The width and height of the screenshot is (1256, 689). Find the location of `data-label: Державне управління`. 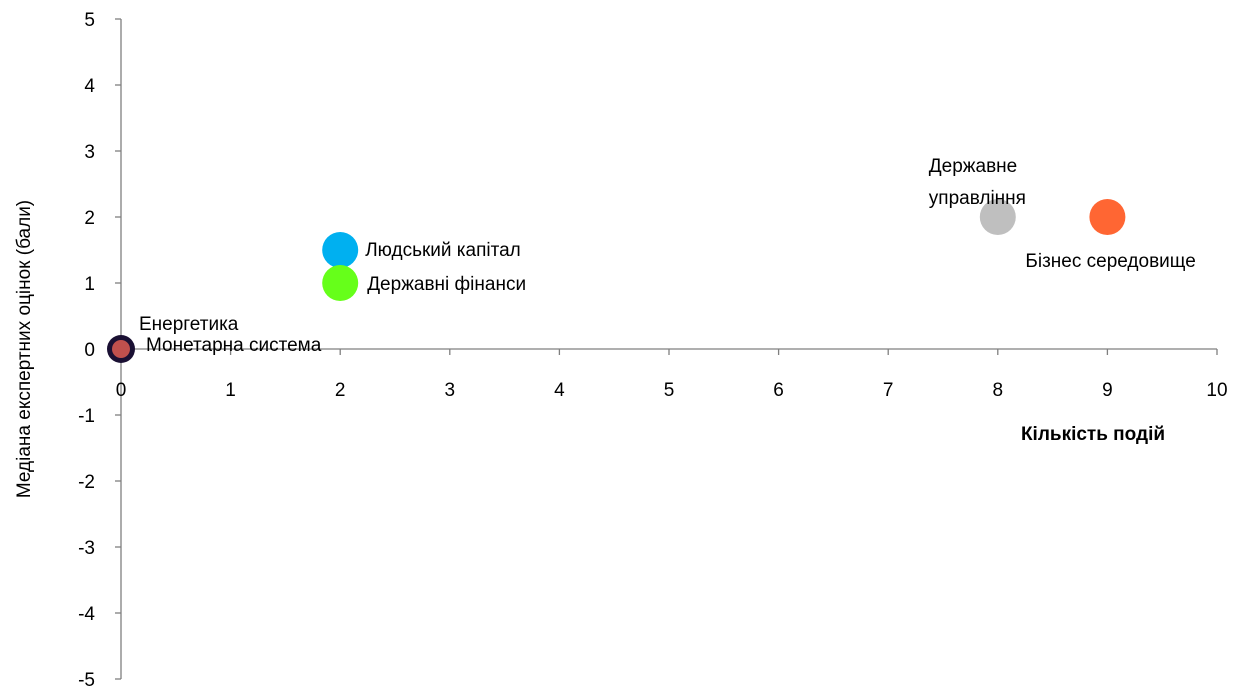

data-label: Державне управління is located at coordinates (977, 182).